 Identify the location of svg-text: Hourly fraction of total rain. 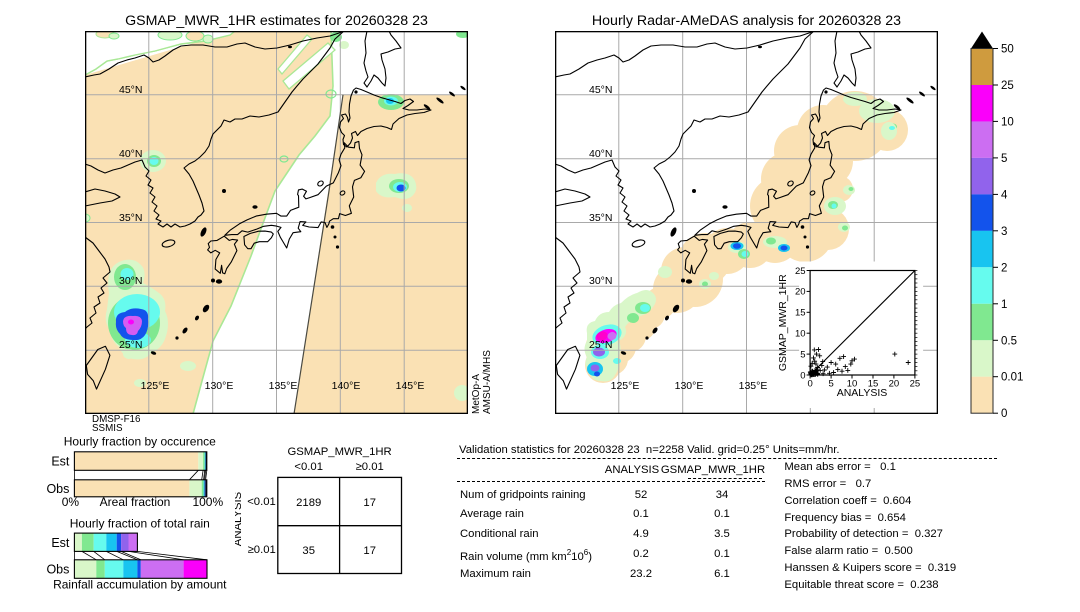
(140, 524).